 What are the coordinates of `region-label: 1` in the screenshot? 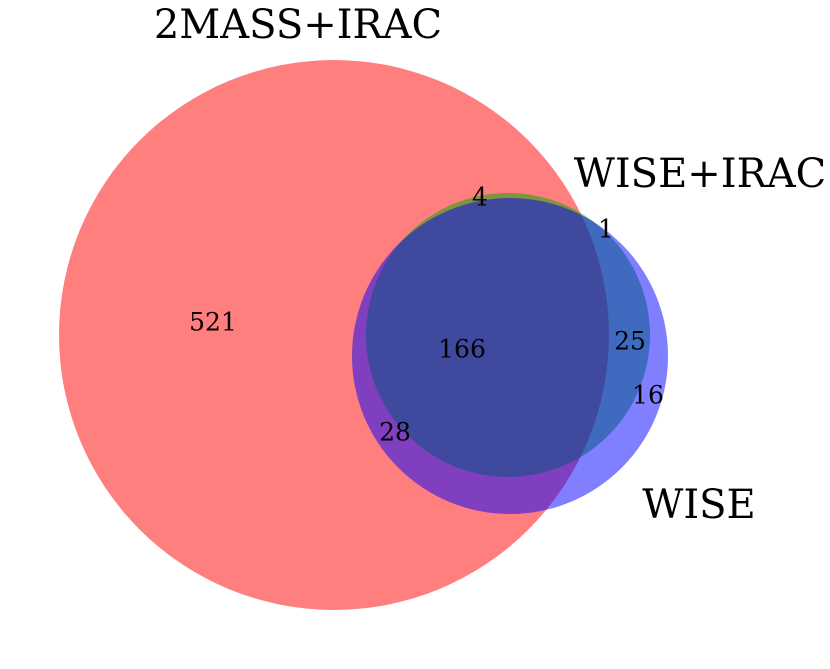 It's located at (606, 229).